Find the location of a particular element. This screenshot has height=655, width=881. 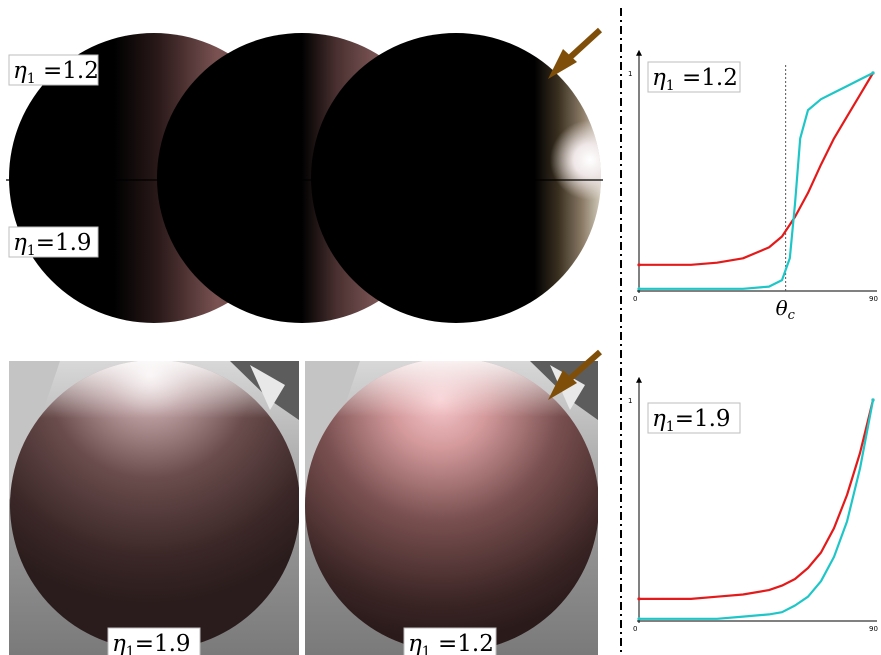

chart-legend-text: η1=1.9 is located at coordinates (691, 420).